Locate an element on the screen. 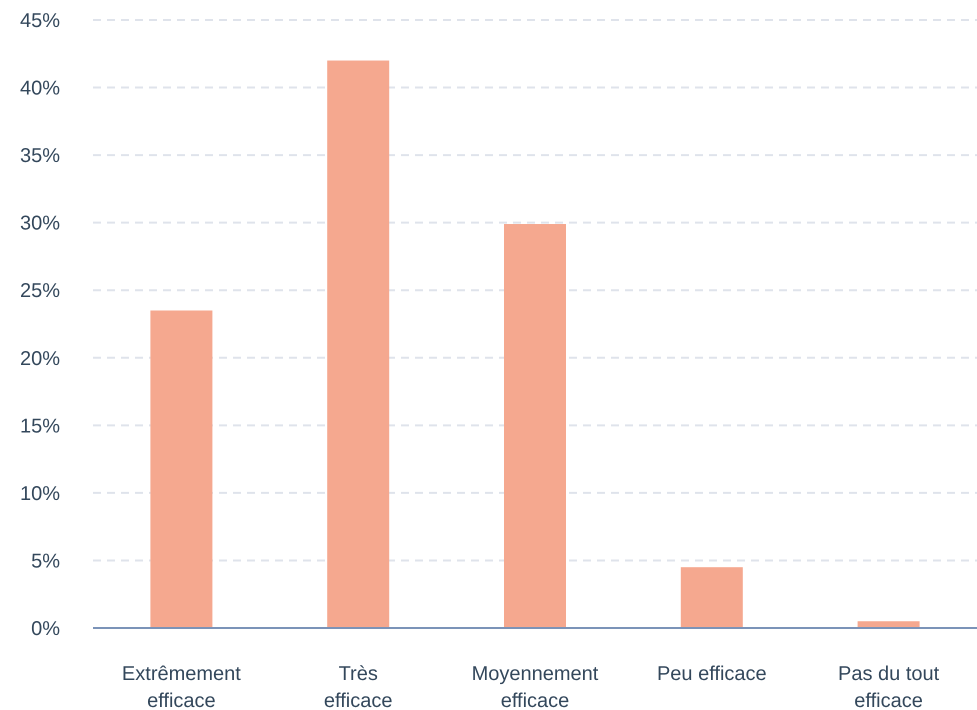  y-tick-label: 20% is located at coordinates (40, 359).